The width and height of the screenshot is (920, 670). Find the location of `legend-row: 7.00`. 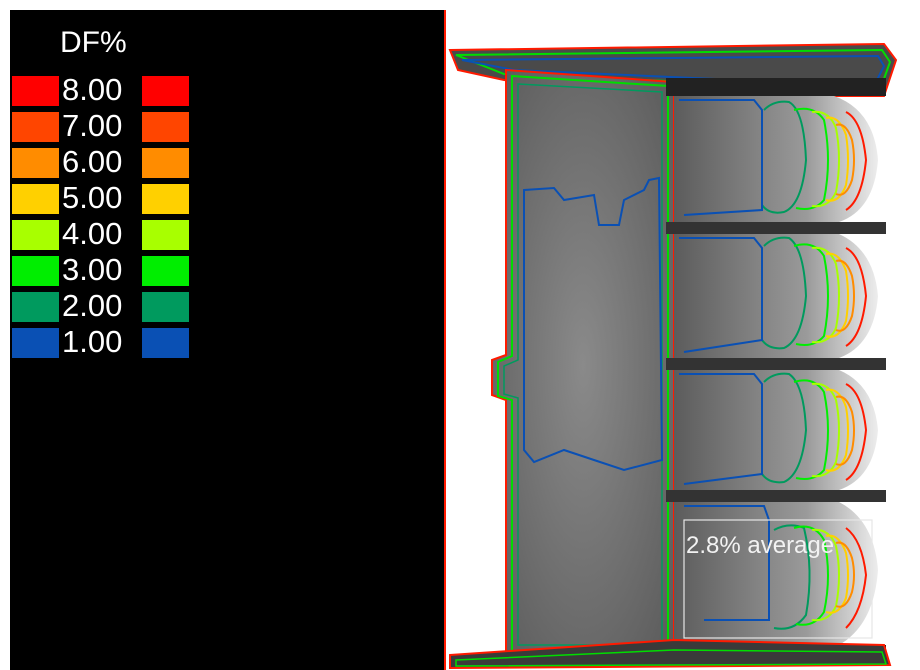

legend-row: 7.00 is located at coordinates (105, 125).